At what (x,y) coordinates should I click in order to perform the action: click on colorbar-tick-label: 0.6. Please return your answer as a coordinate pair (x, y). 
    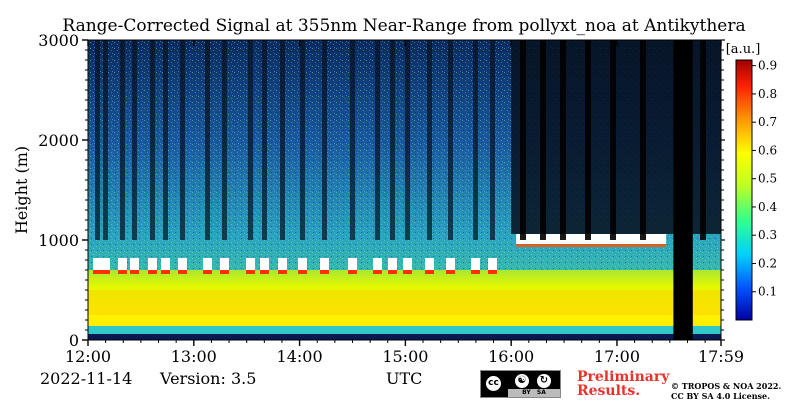
    Looking at the image, I should click on (767, 150).